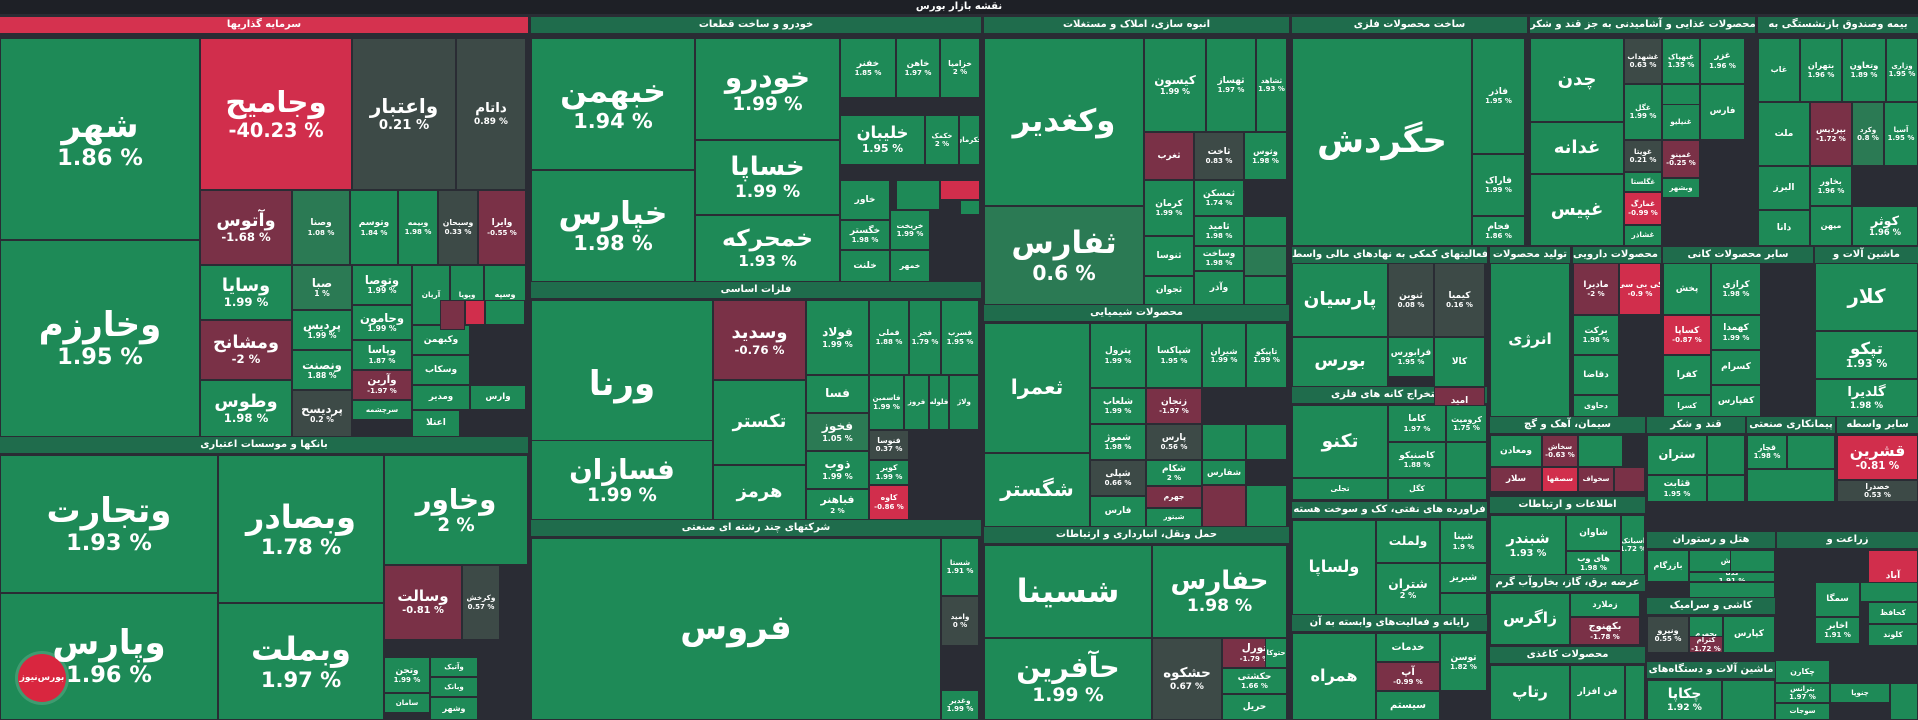  I want to click on stock-tile: فملی 1.88 %, so click(889, 337).